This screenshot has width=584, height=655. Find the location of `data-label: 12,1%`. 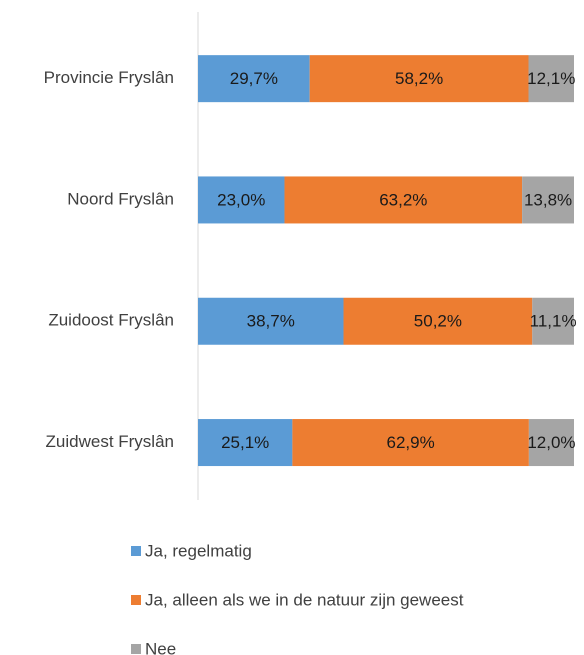

data-label: 12,1% is located at coordinates (551, 78).